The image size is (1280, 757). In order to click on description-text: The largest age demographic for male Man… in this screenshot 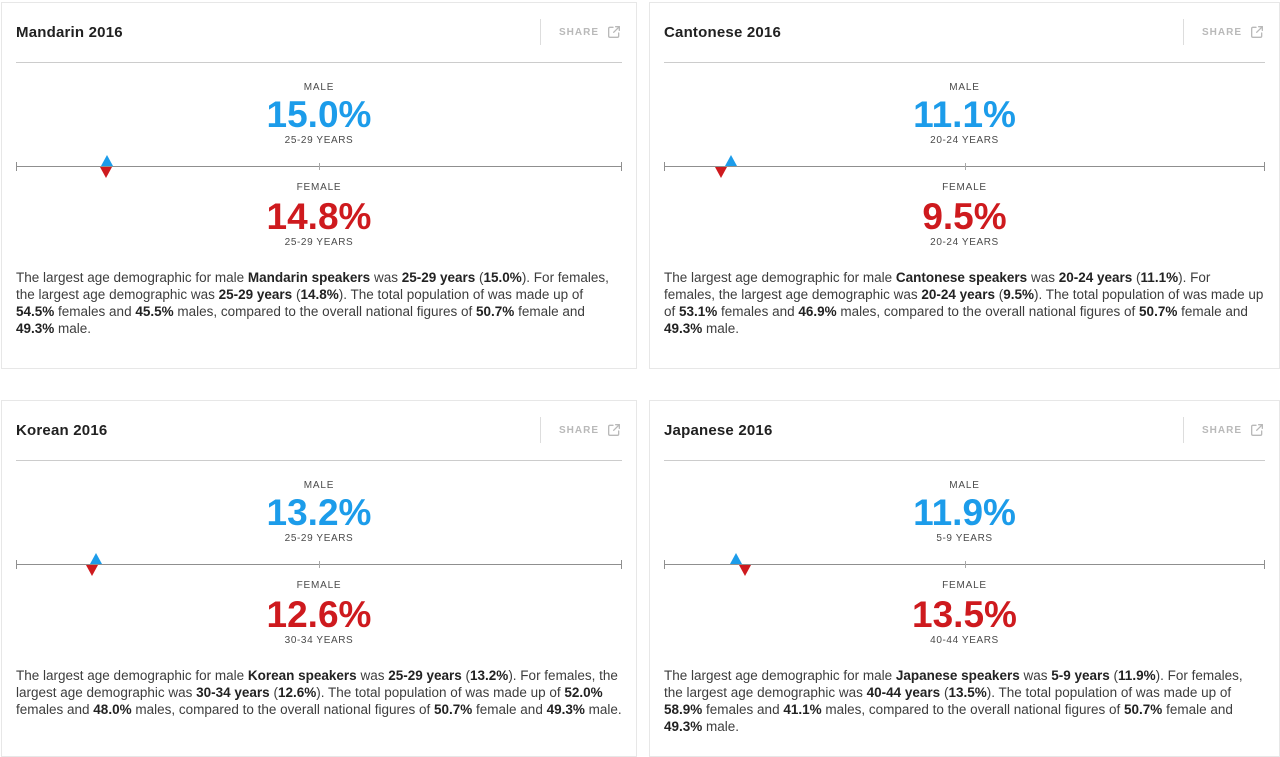, I will do `click(312, 303)`.